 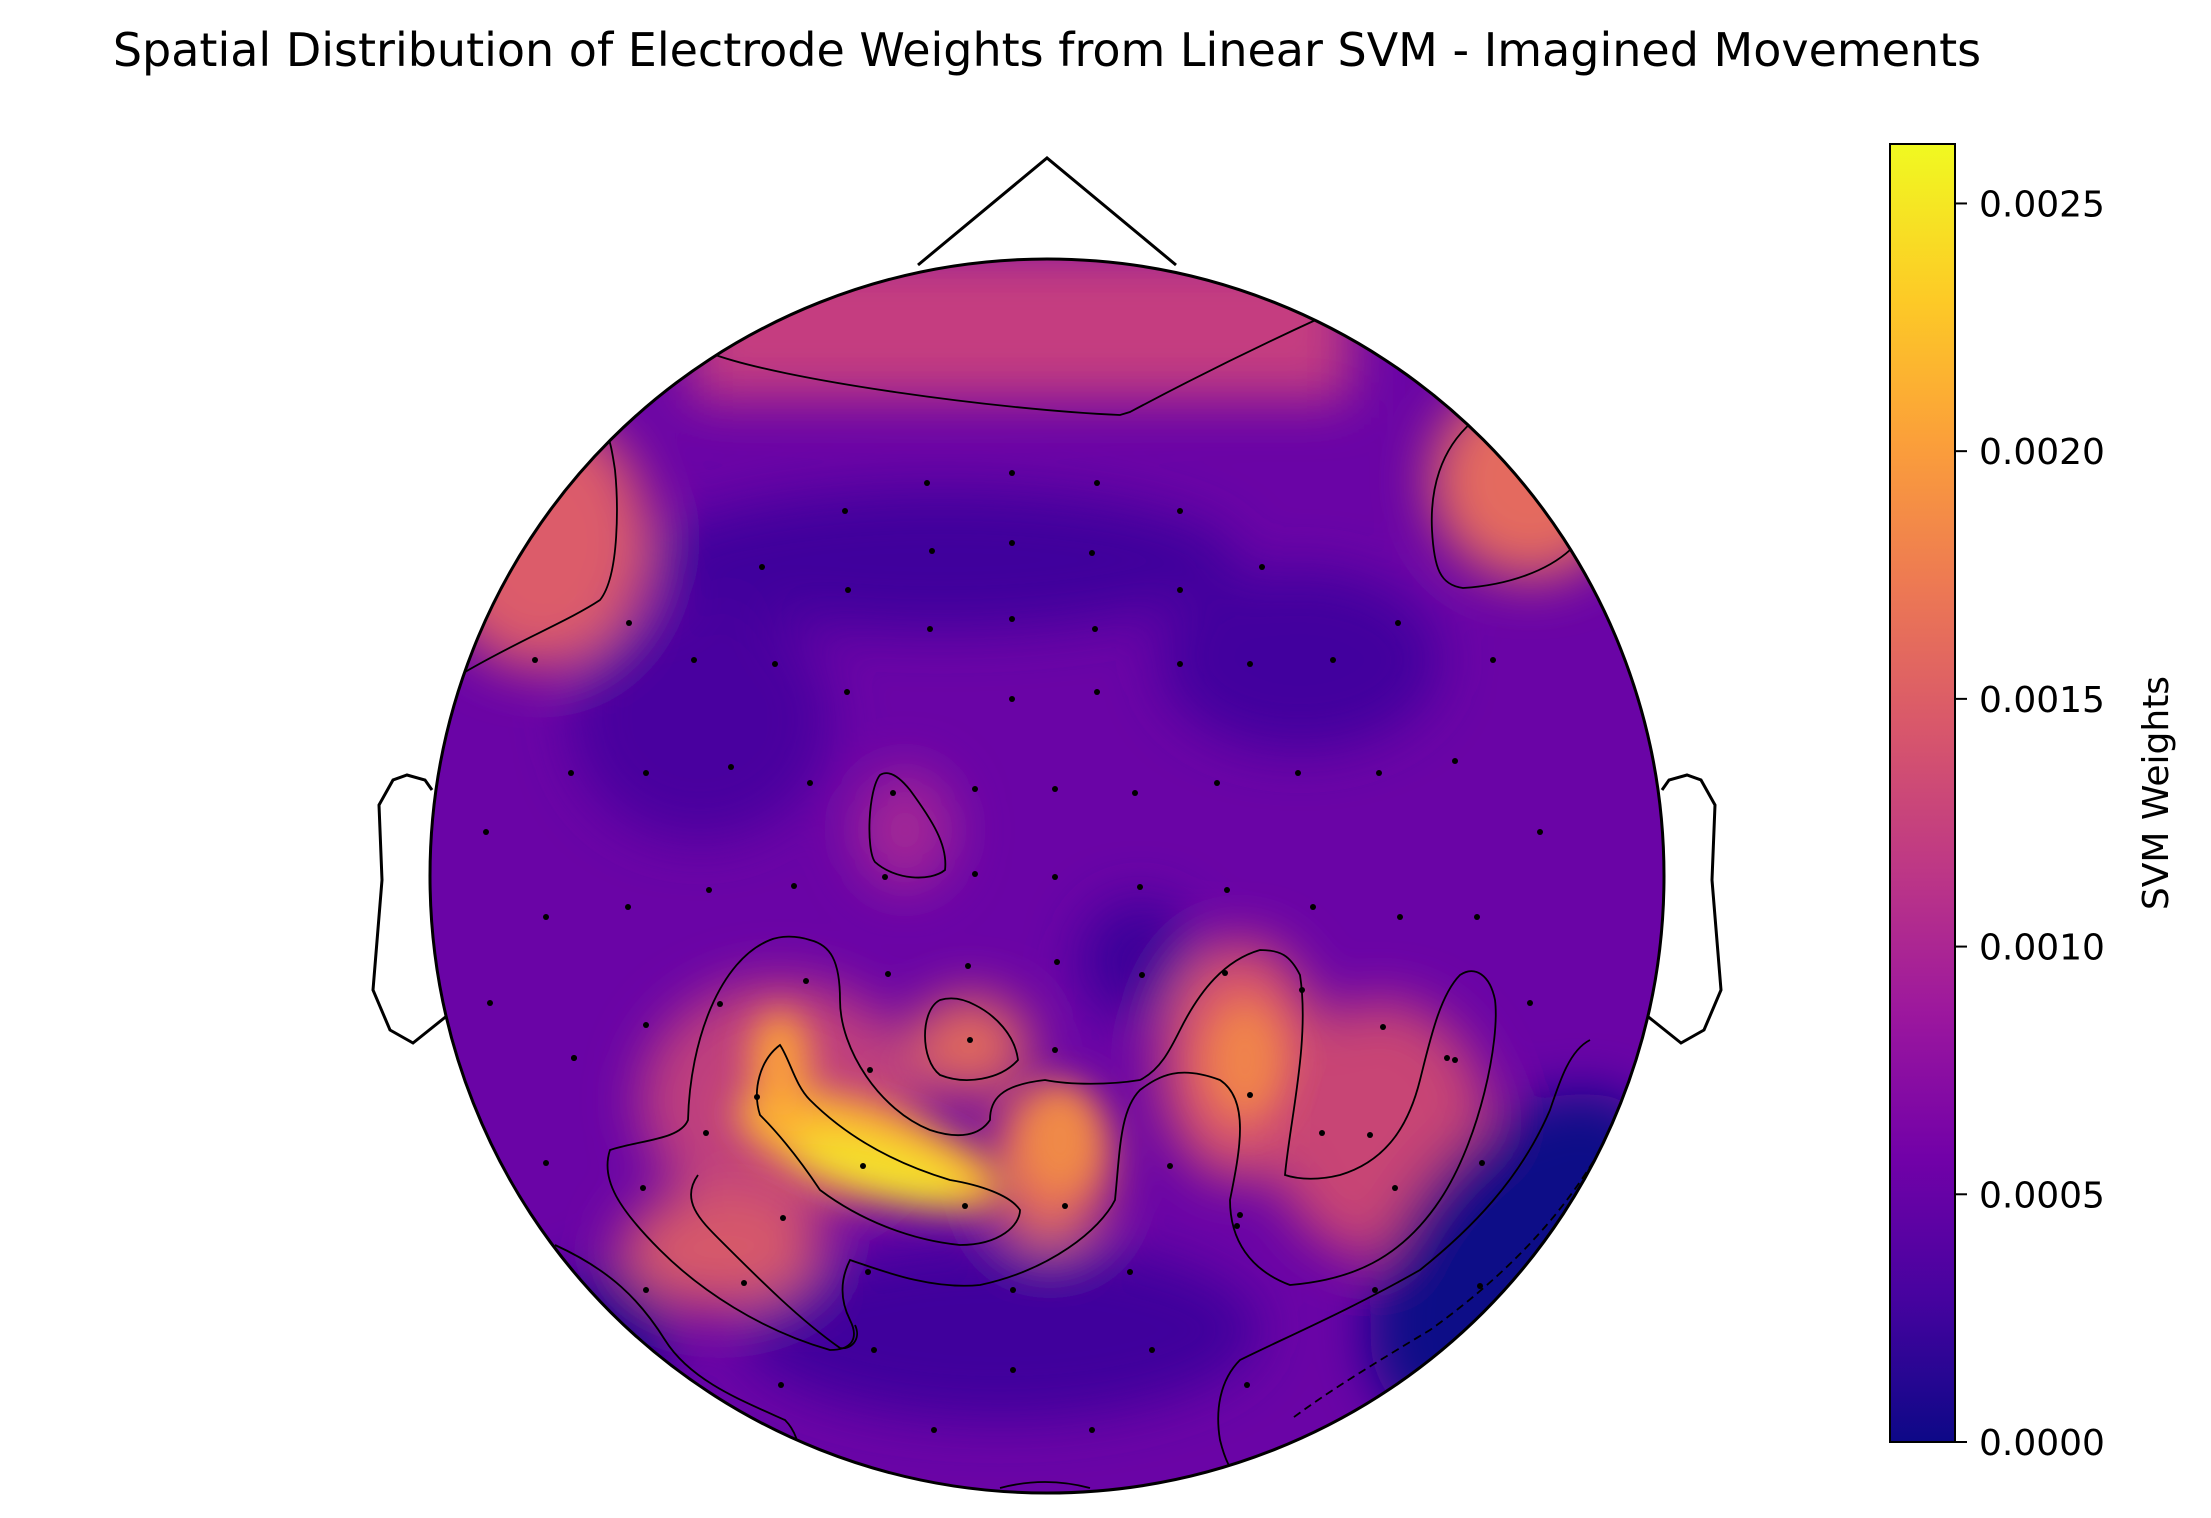 What do you see at coordinates (677, 1352) in the screenshot?
I see `contour-left-bottom-edge` at bounding box center [677, 1352].